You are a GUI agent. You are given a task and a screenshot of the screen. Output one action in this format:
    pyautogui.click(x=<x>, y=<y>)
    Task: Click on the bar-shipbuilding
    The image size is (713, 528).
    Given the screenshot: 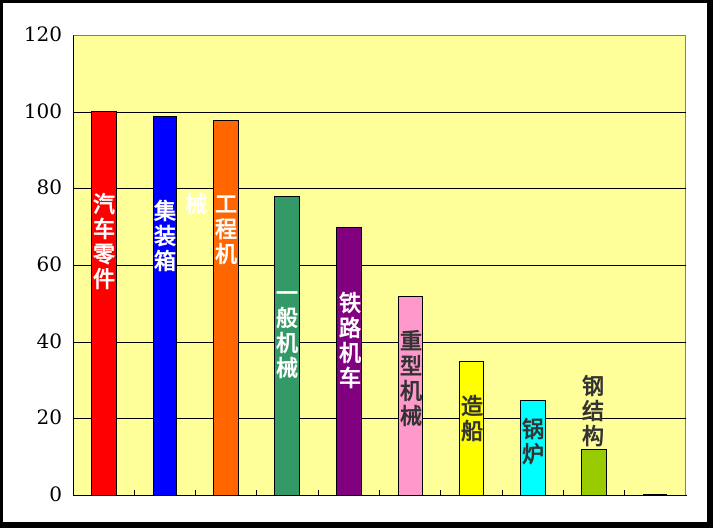 What is the action you would take?
    pyautogui.click(x=471, y=428)
    